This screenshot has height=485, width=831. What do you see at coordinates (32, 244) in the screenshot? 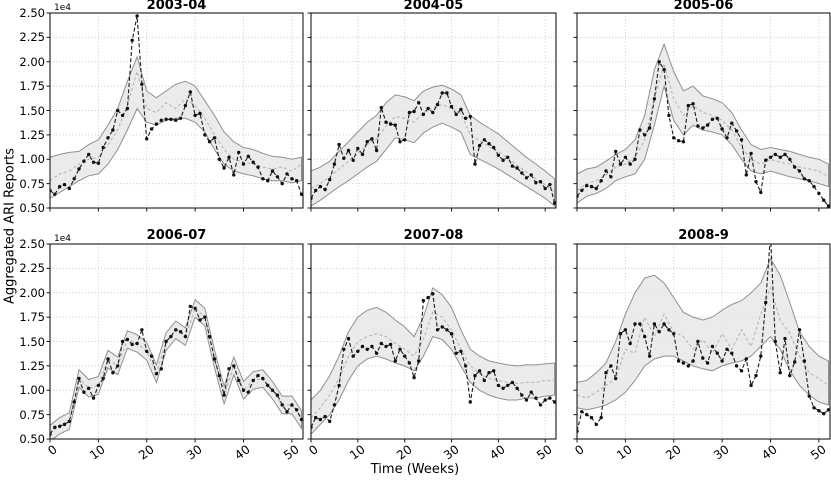
I see `y-tick-label: 2.50` at bounding box center [32, 244].